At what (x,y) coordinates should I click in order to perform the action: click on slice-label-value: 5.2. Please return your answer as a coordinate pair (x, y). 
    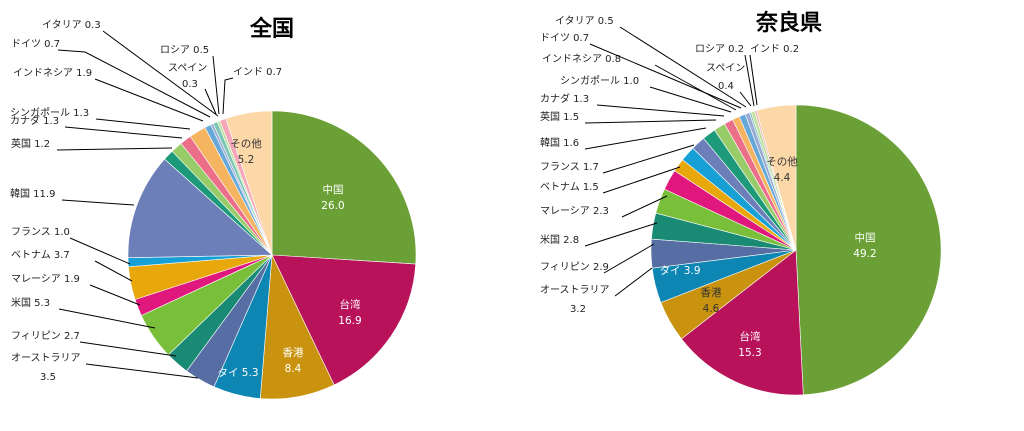
    Looking at the image, I should click on (246, 160).